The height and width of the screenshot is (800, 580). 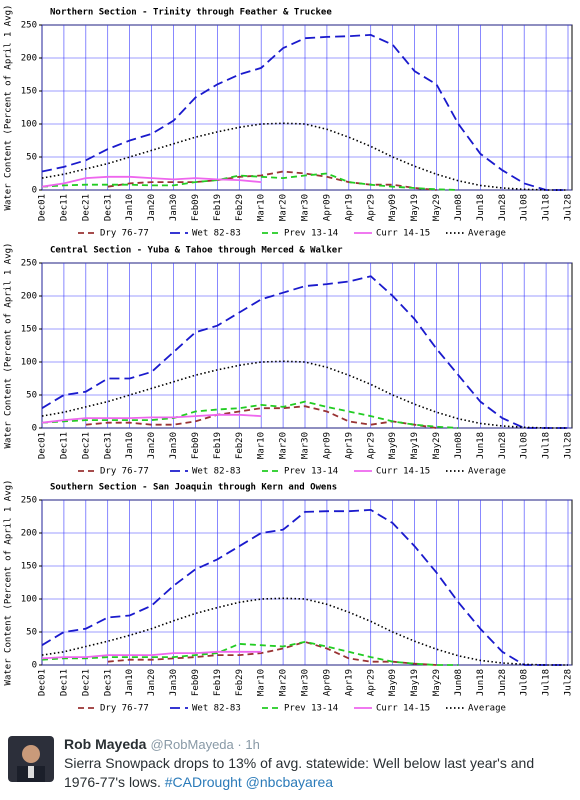 I want to click on tweet-header: Rob Mayeda @RobMayeda · 1h, so click(x=162, y=744).